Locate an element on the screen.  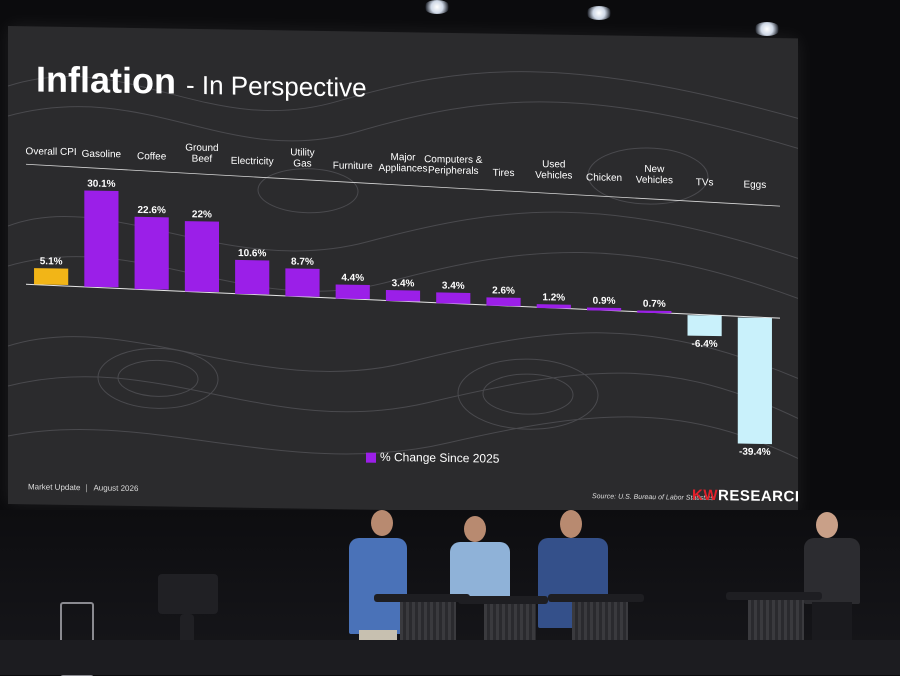
category-label-10-line-1: Vehicles is located at coordinates (553, 176).